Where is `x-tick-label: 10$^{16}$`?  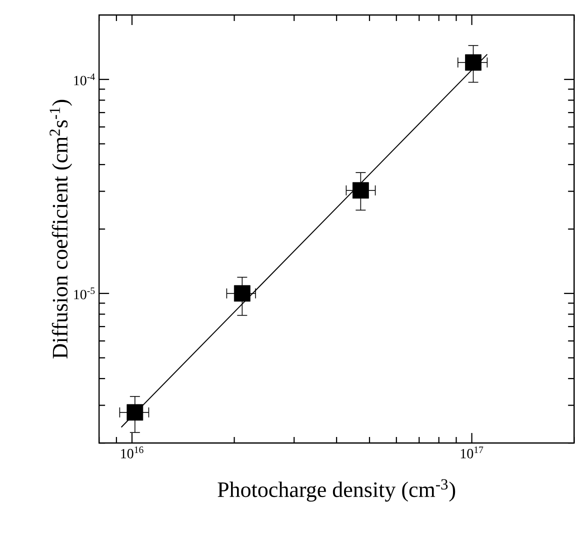 x-tick-label: 10$^{16}$ is located at coordinates (132, 452).